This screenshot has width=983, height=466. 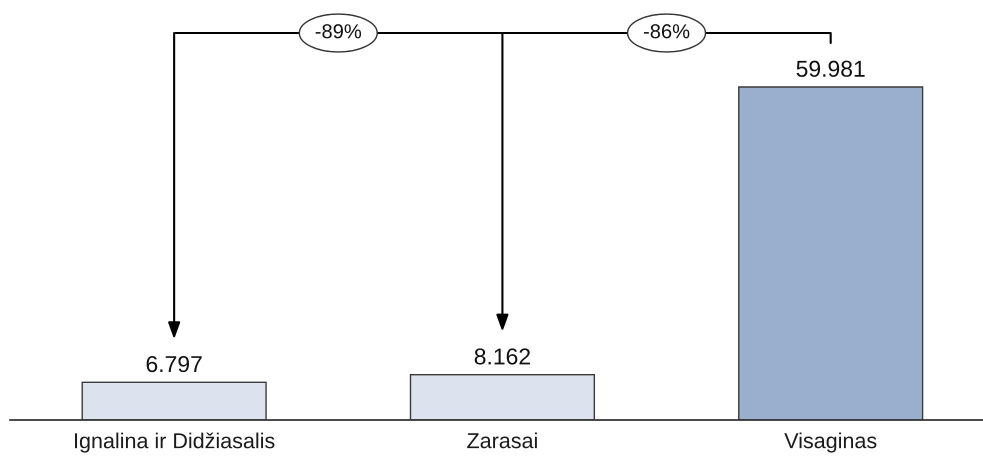 What do you see at coordinates (502, 440) in the screenshot?
I see `x-tick-label: Zarasai` at bounding box center [502, 440].